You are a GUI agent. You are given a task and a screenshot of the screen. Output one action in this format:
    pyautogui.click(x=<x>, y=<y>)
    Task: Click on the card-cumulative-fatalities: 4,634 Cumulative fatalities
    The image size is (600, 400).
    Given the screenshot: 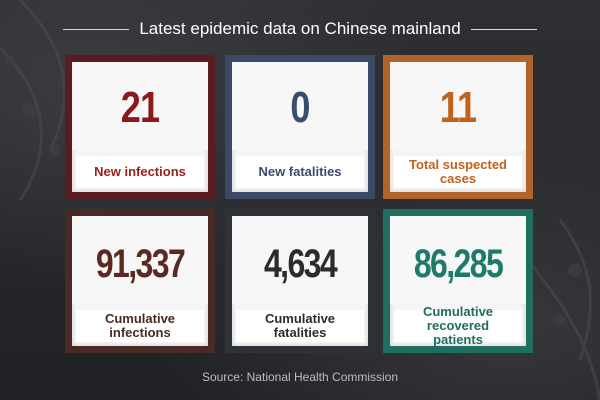 What is the action you would take?
    pyautogui.click(x=300, y=281)
    